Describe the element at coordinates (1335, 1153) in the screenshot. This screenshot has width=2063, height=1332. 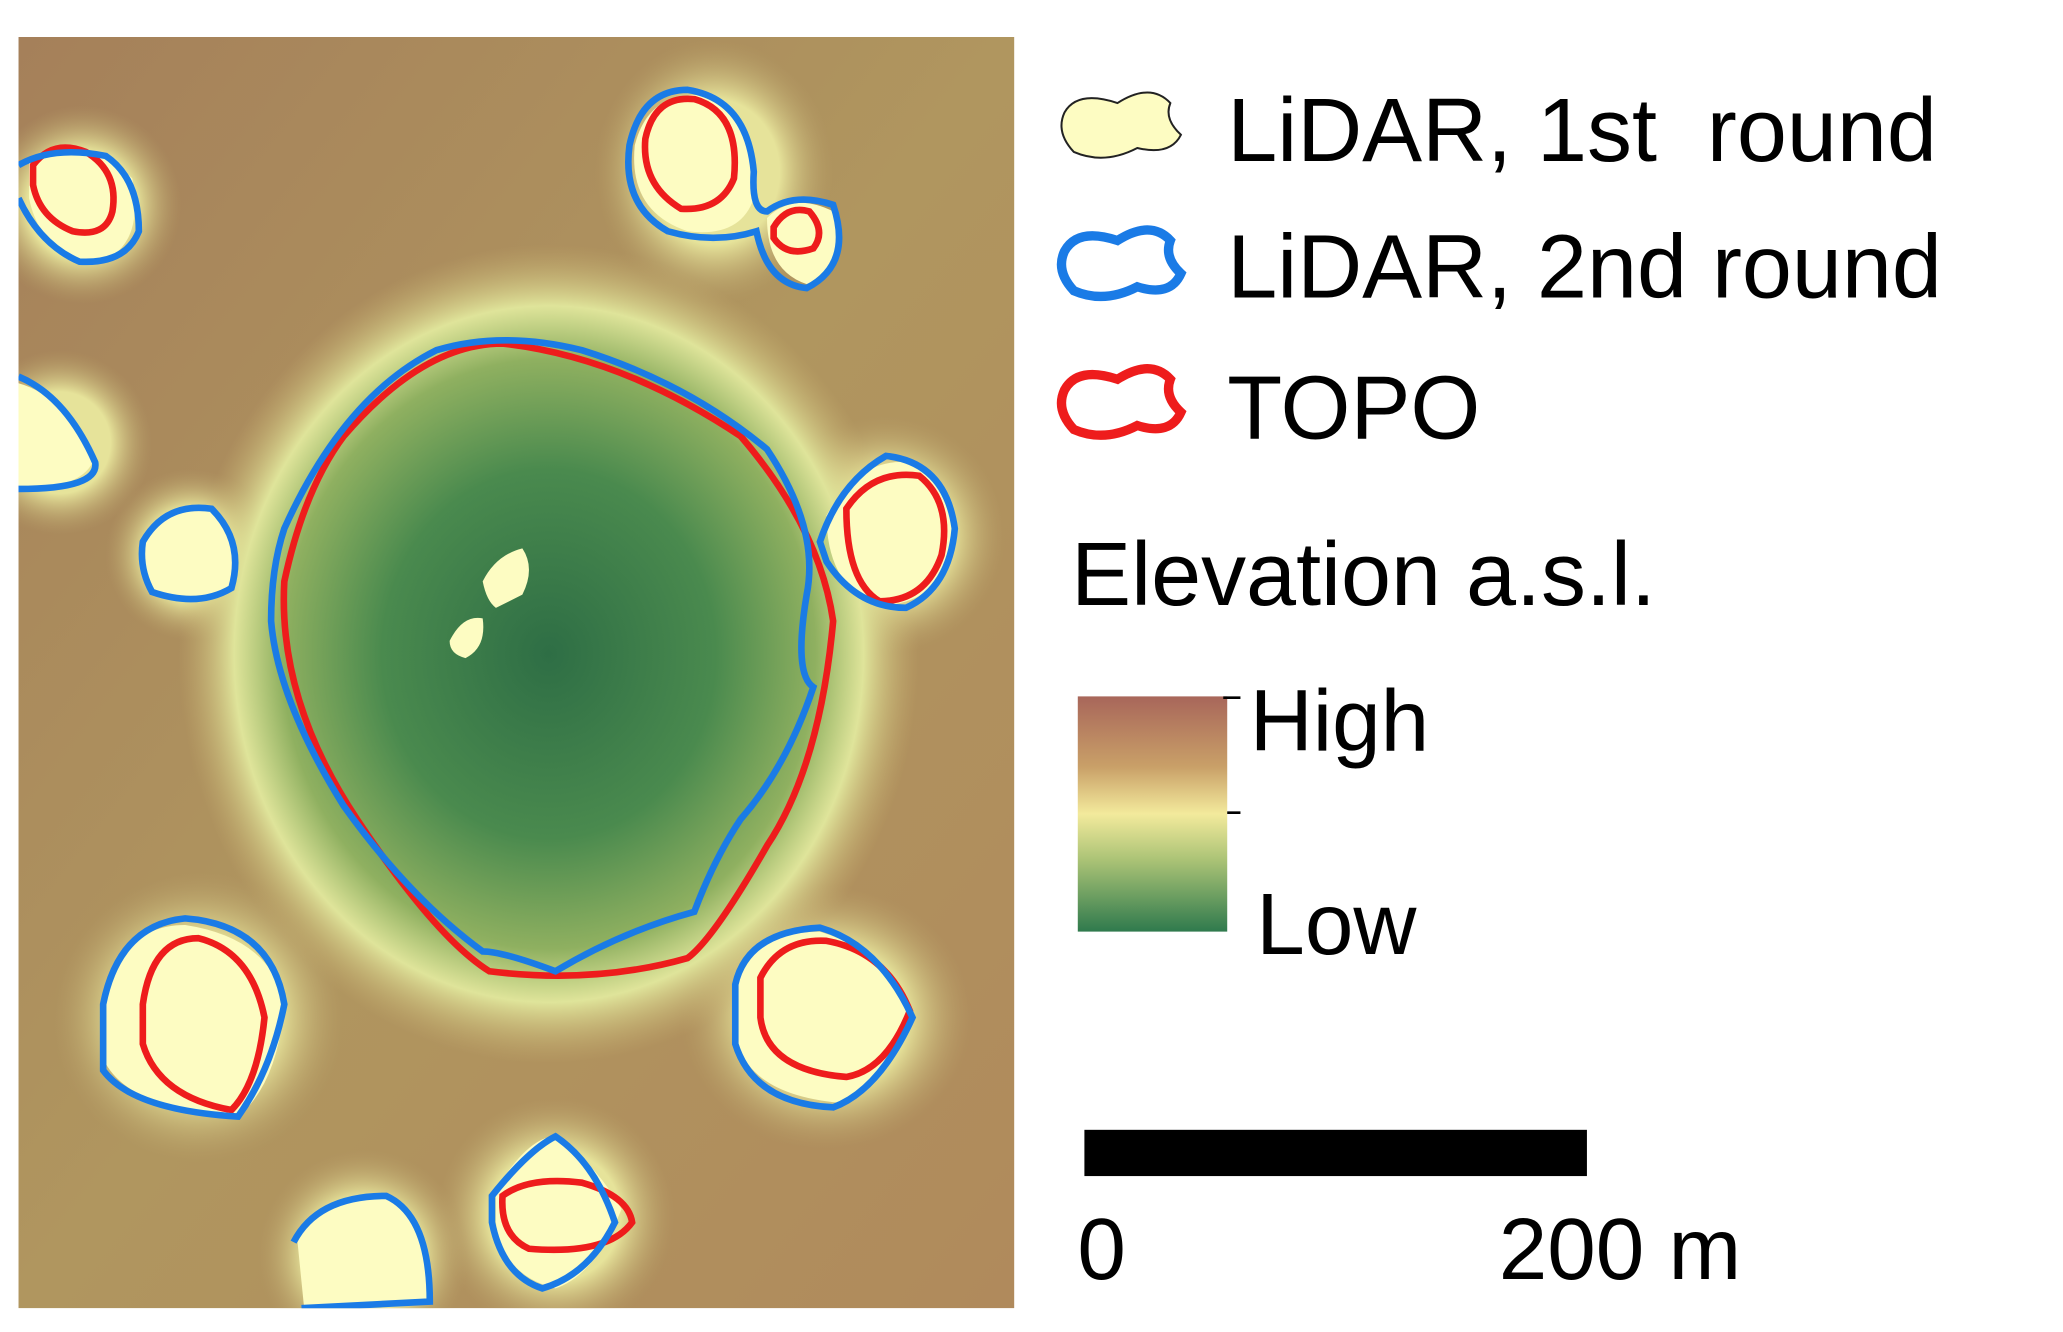
I see `scale-bar` at that location.